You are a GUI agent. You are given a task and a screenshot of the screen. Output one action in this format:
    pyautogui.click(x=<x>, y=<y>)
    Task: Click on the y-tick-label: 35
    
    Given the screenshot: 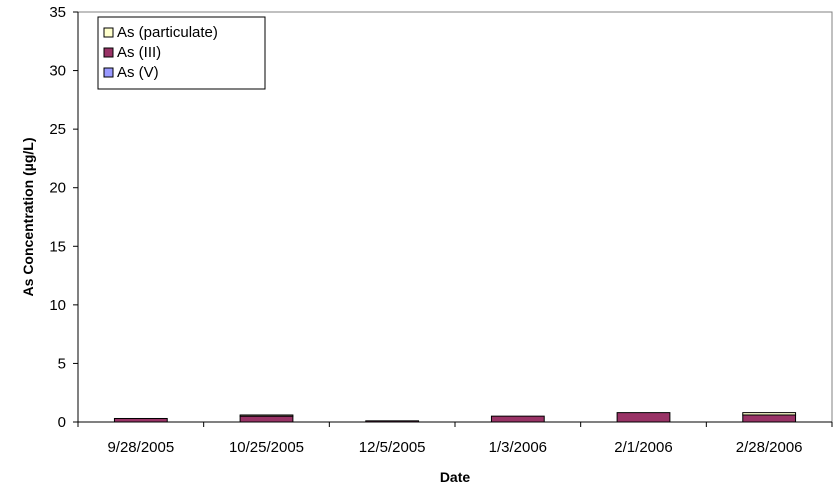 What is the action you would take?
    pyautogui.click(x=57, y=12)
    